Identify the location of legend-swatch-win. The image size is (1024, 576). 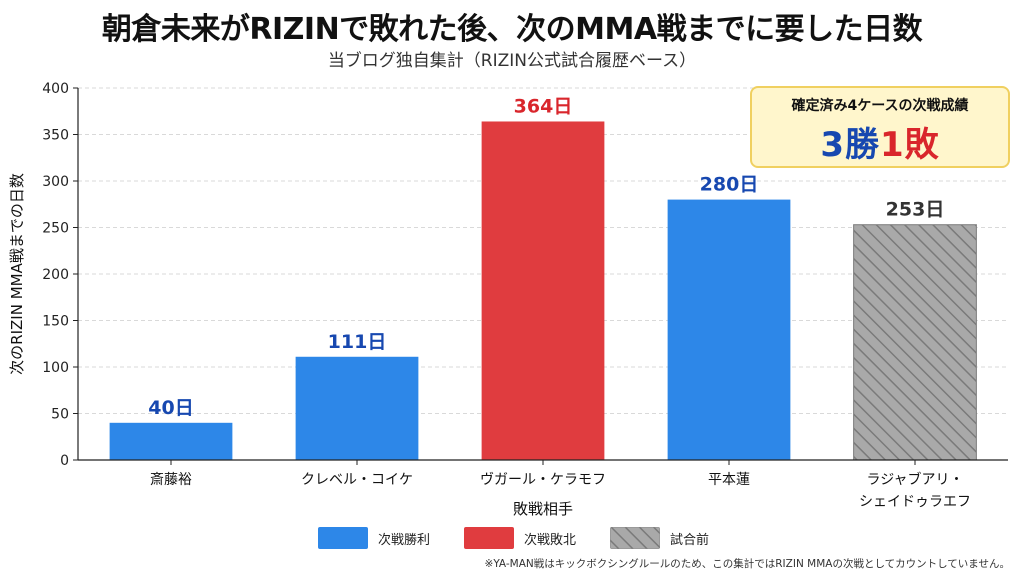
(343, 538).